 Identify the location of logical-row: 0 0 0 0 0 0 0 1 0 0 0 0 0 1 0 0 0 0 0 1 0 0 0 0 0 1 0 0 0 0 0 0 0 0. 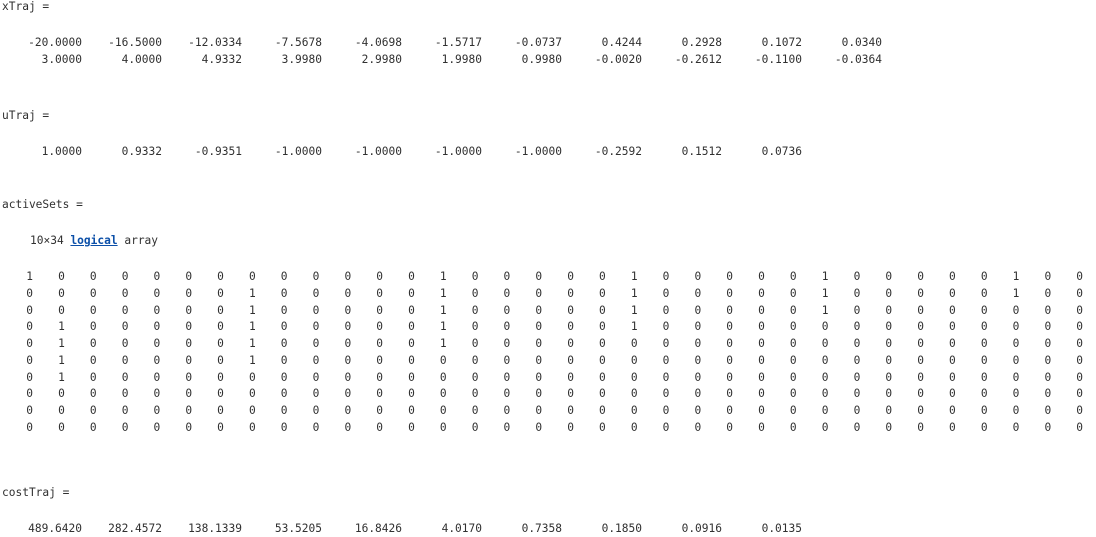
(548, 311).